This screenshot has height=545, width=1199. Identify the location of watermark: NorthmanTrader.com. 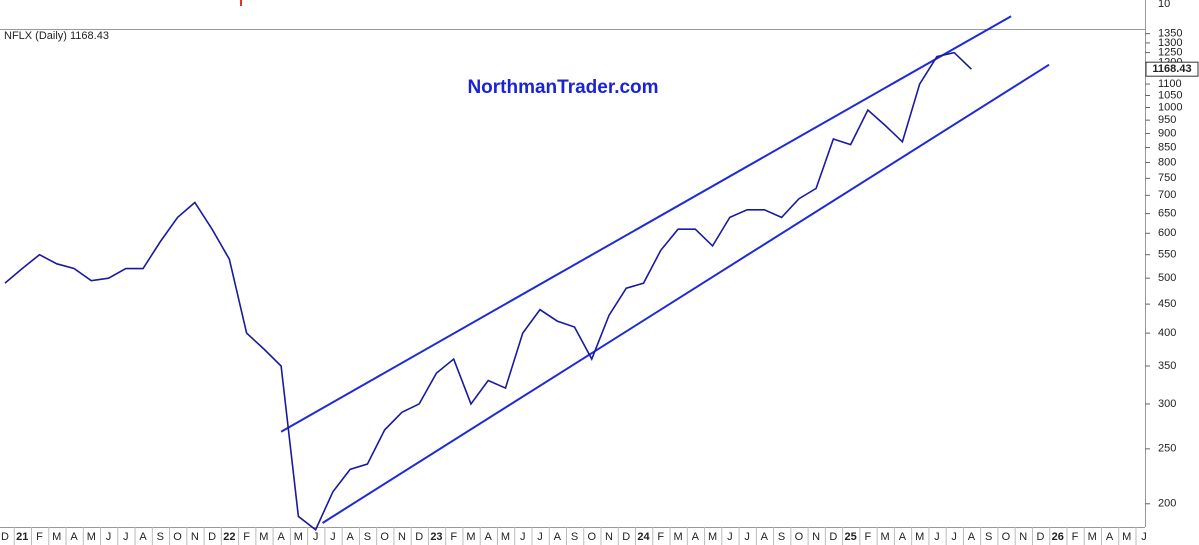
(562, 87).